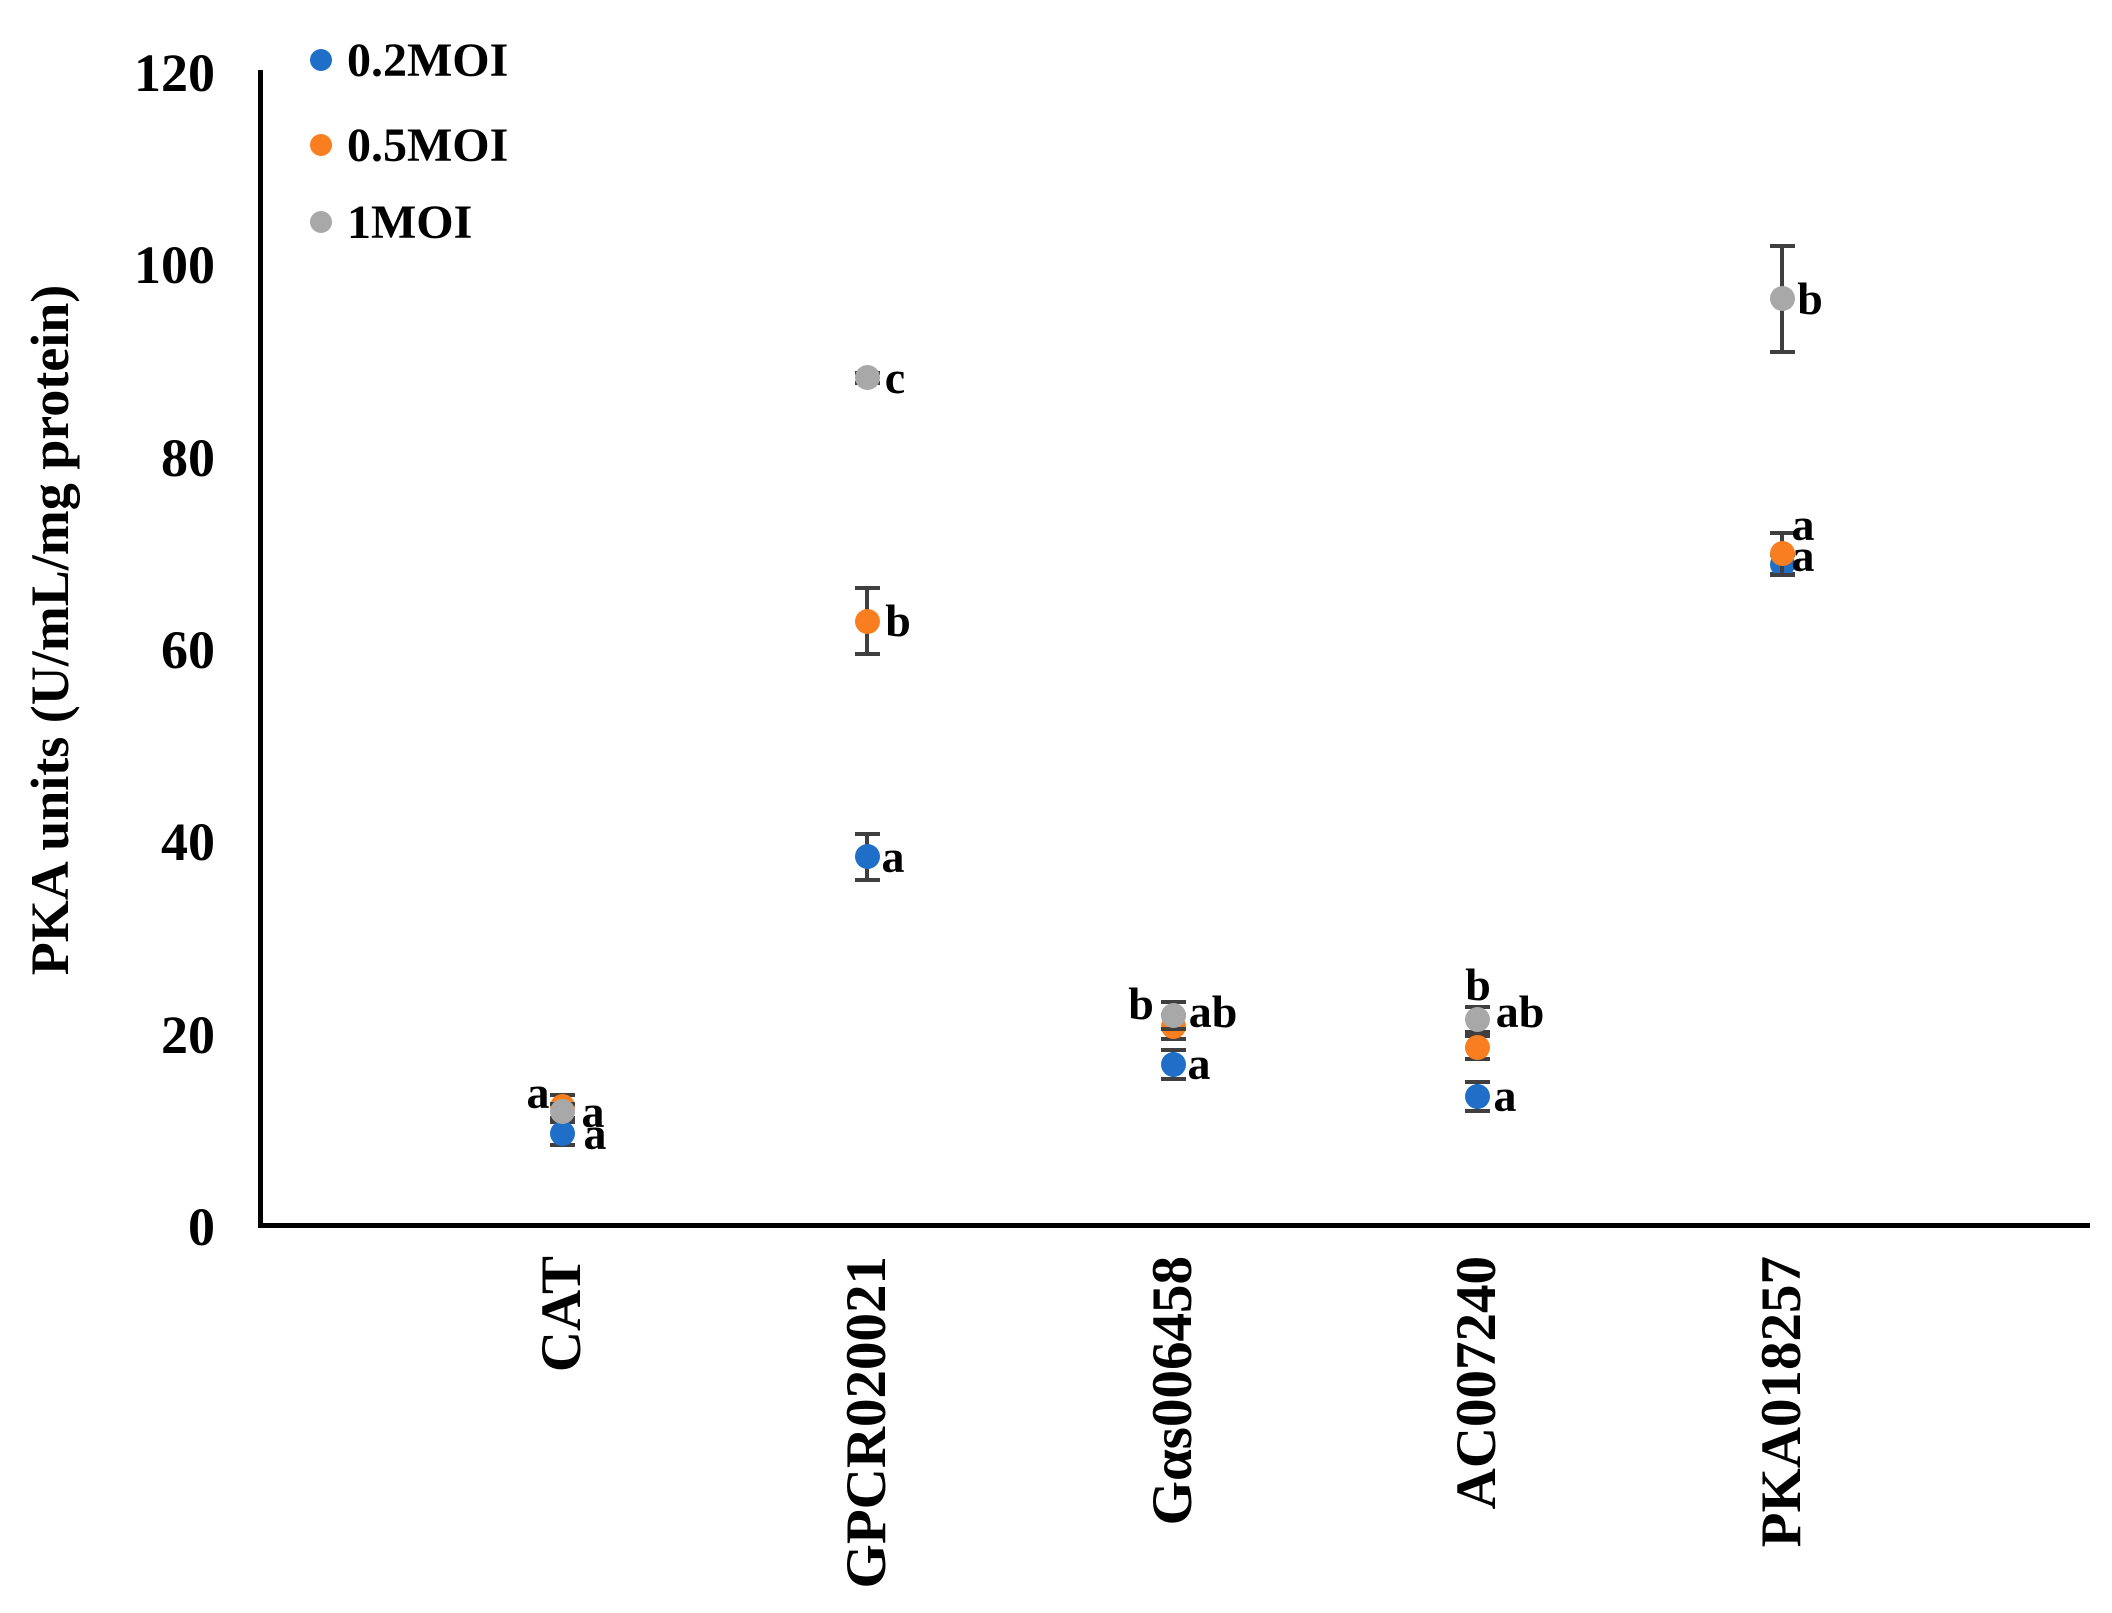  Describe the element at coordinates (174, 265) in the screenshot. I see `y-tick-label: 100` at that location.